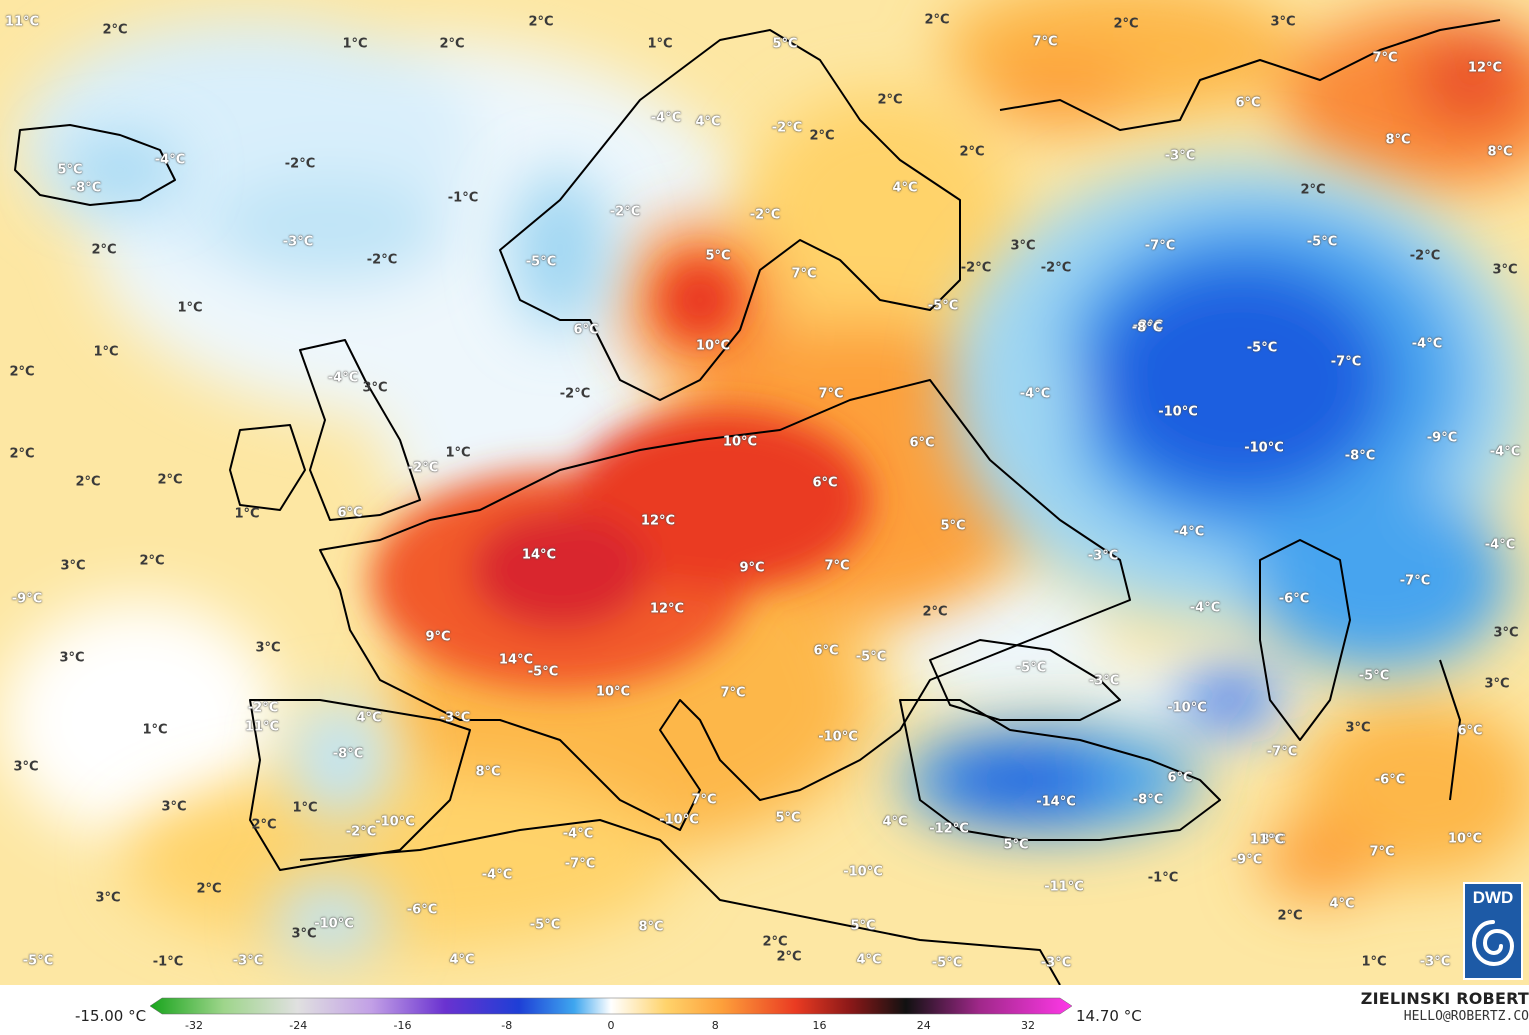  Describe the element at coordinates (507, 1025) in the screenshot. I see `color-scale-tick: -8` at that location.